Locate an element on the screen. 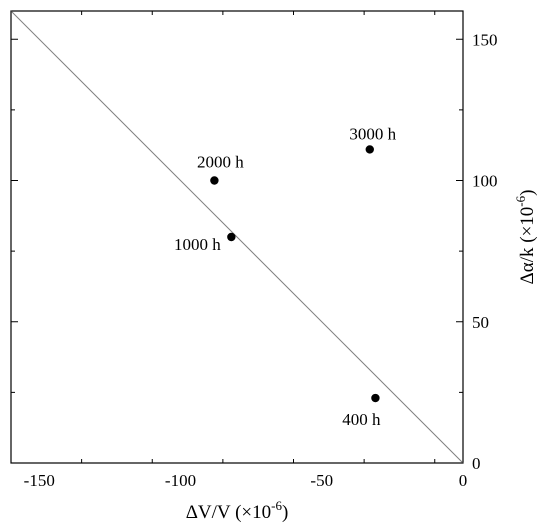 The image size is (550, 529). x-tick-label: 0 is located at coordinates (463, 480).